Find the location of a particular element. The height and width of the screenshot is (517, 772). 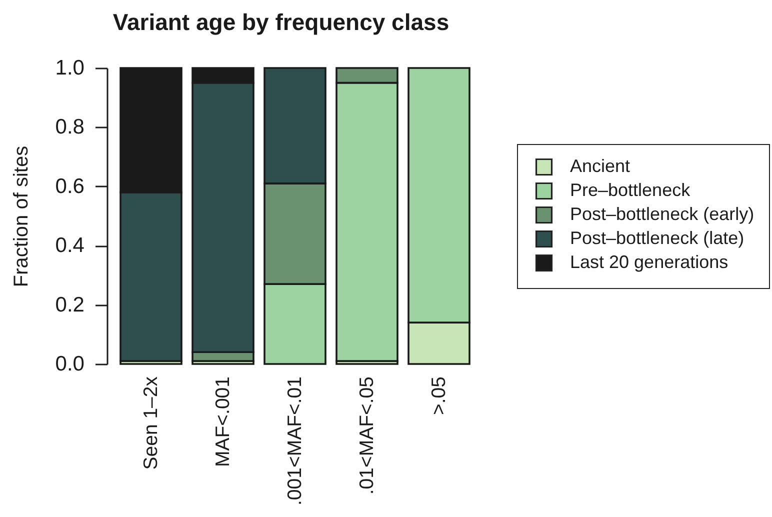

x-tick-label: >.05 is located at coordinates (439, 395).